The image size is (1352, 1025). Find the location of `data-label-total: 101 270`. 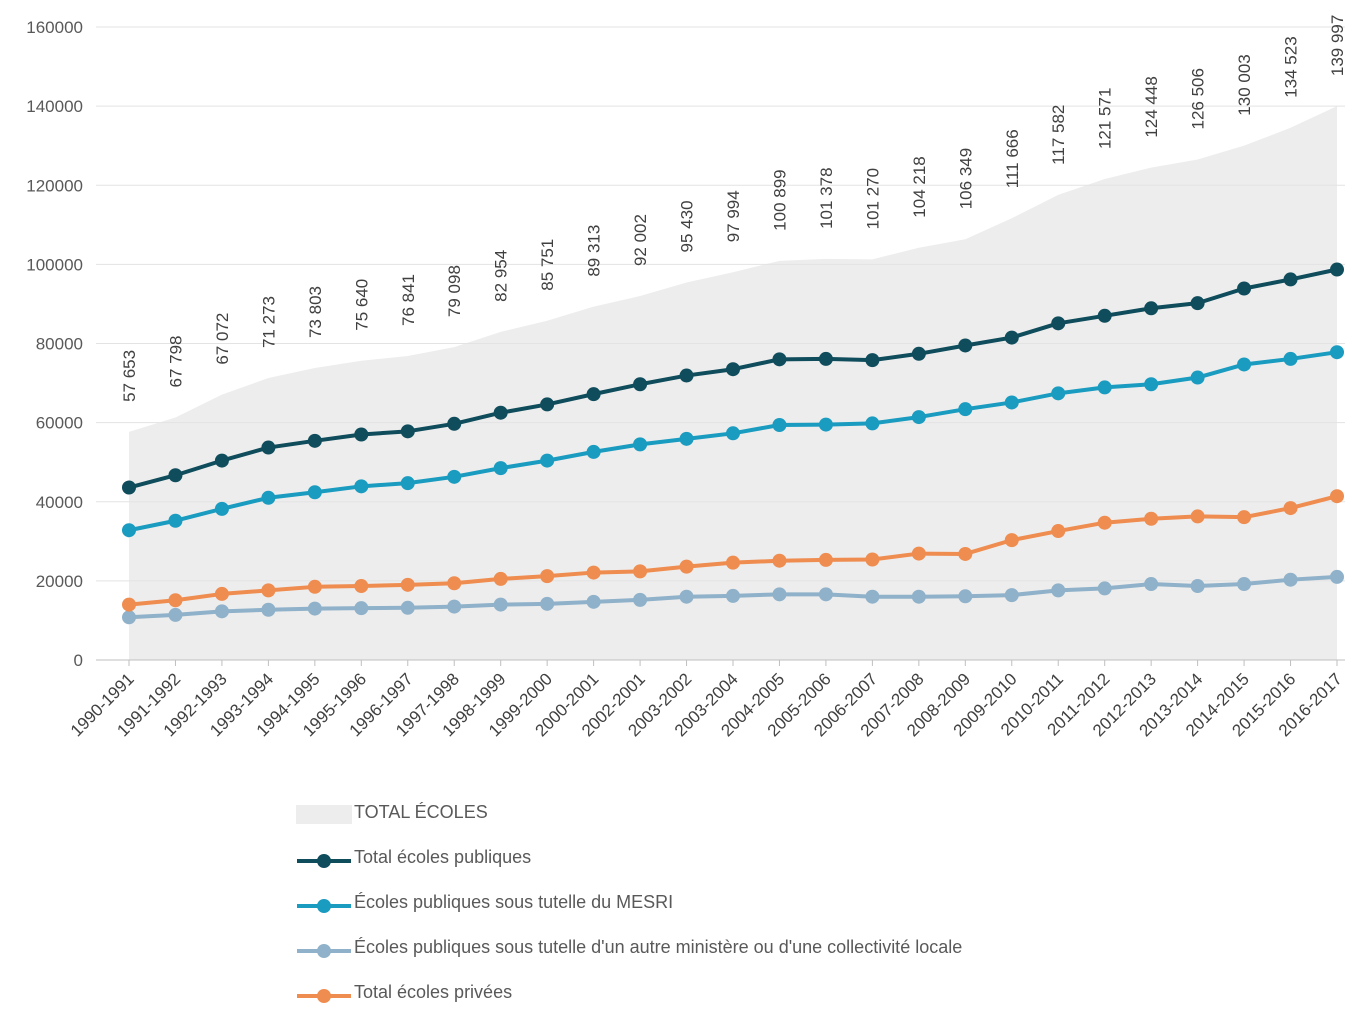

data-label-total: 101 270 is located at coordinates (872, 198).